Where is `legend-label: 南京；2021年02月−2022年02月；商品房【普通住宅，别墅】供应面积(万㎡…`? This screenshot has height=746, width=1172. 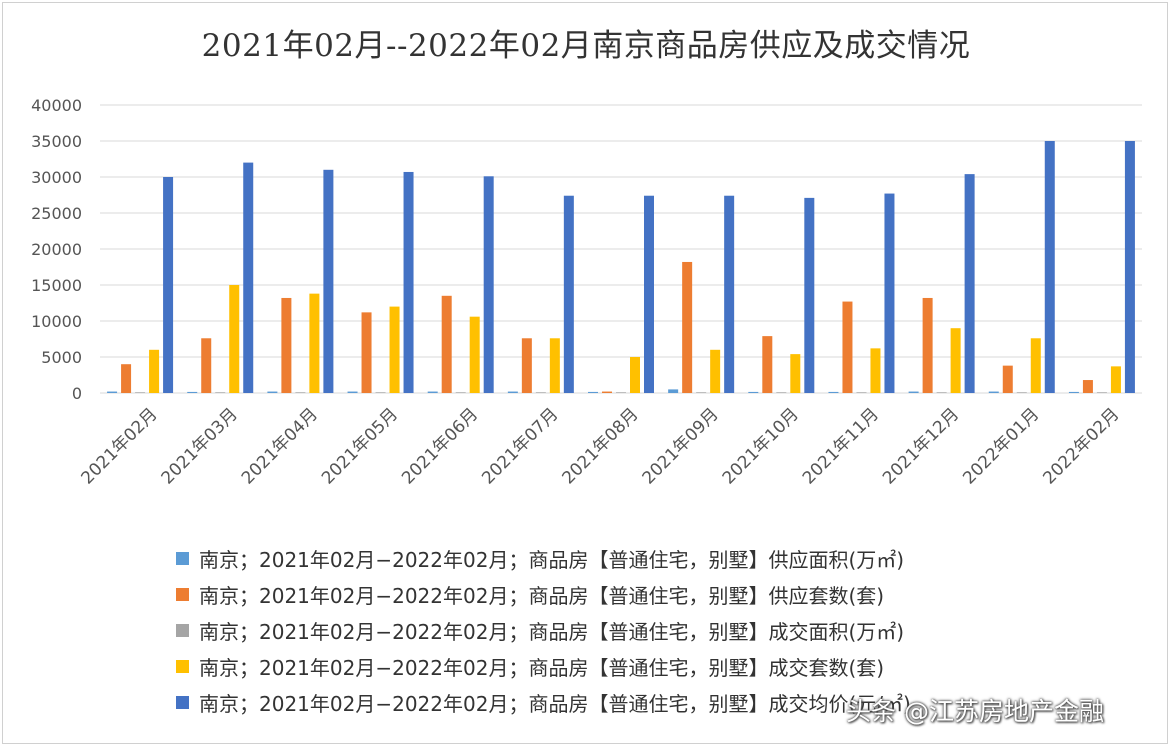 legend-label: 南京；2021年02月−2022年02月；商品房【普通住宅，别墅】供应面积(万㎡… is located at coordinates (552, 559).